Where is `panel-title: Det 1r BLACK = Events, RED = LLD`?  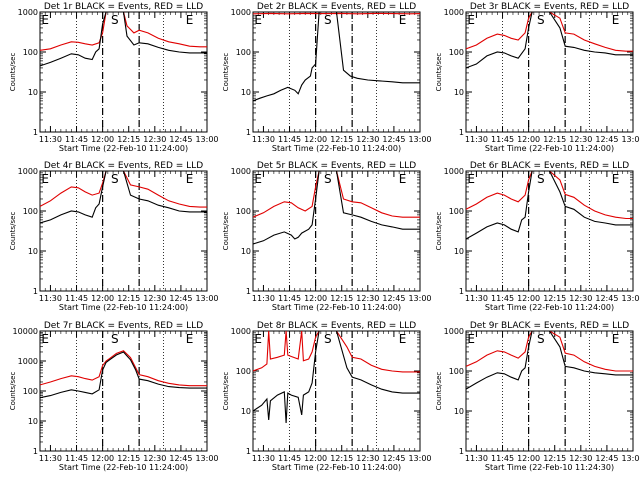
panel-title: Det 1r BLACK = Events, RED = LLD is located at coordinates (123, 7).